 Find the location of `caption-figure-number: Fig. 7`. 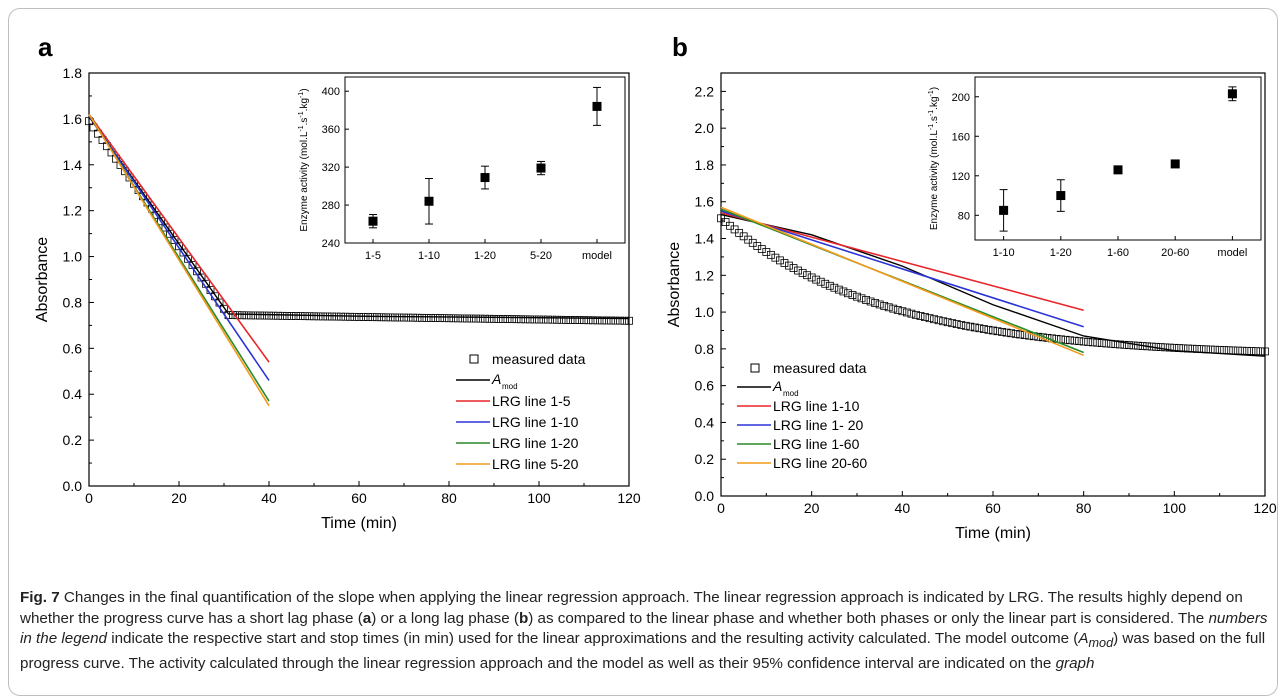

caption-figure-number: Fig. 7 is located at coordinates (40, 597).